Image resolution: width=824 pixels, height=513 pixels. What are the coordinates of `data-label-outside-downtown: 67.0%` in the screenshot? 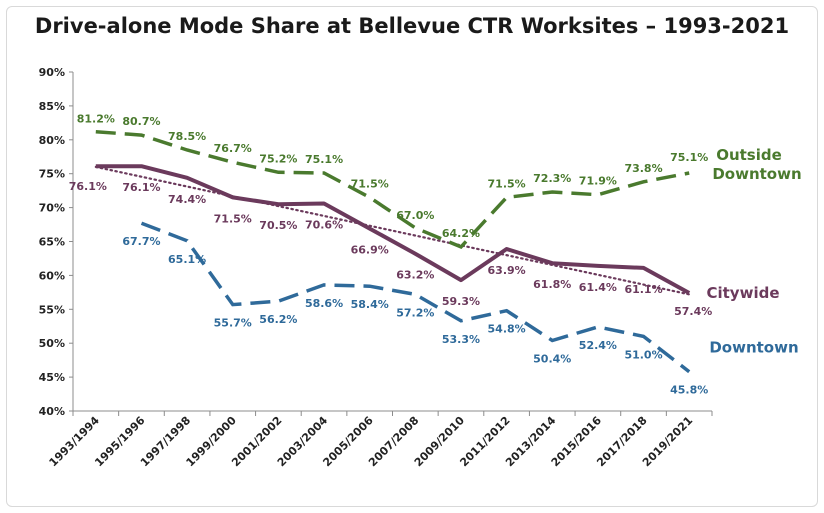 It's located at (415, 215).